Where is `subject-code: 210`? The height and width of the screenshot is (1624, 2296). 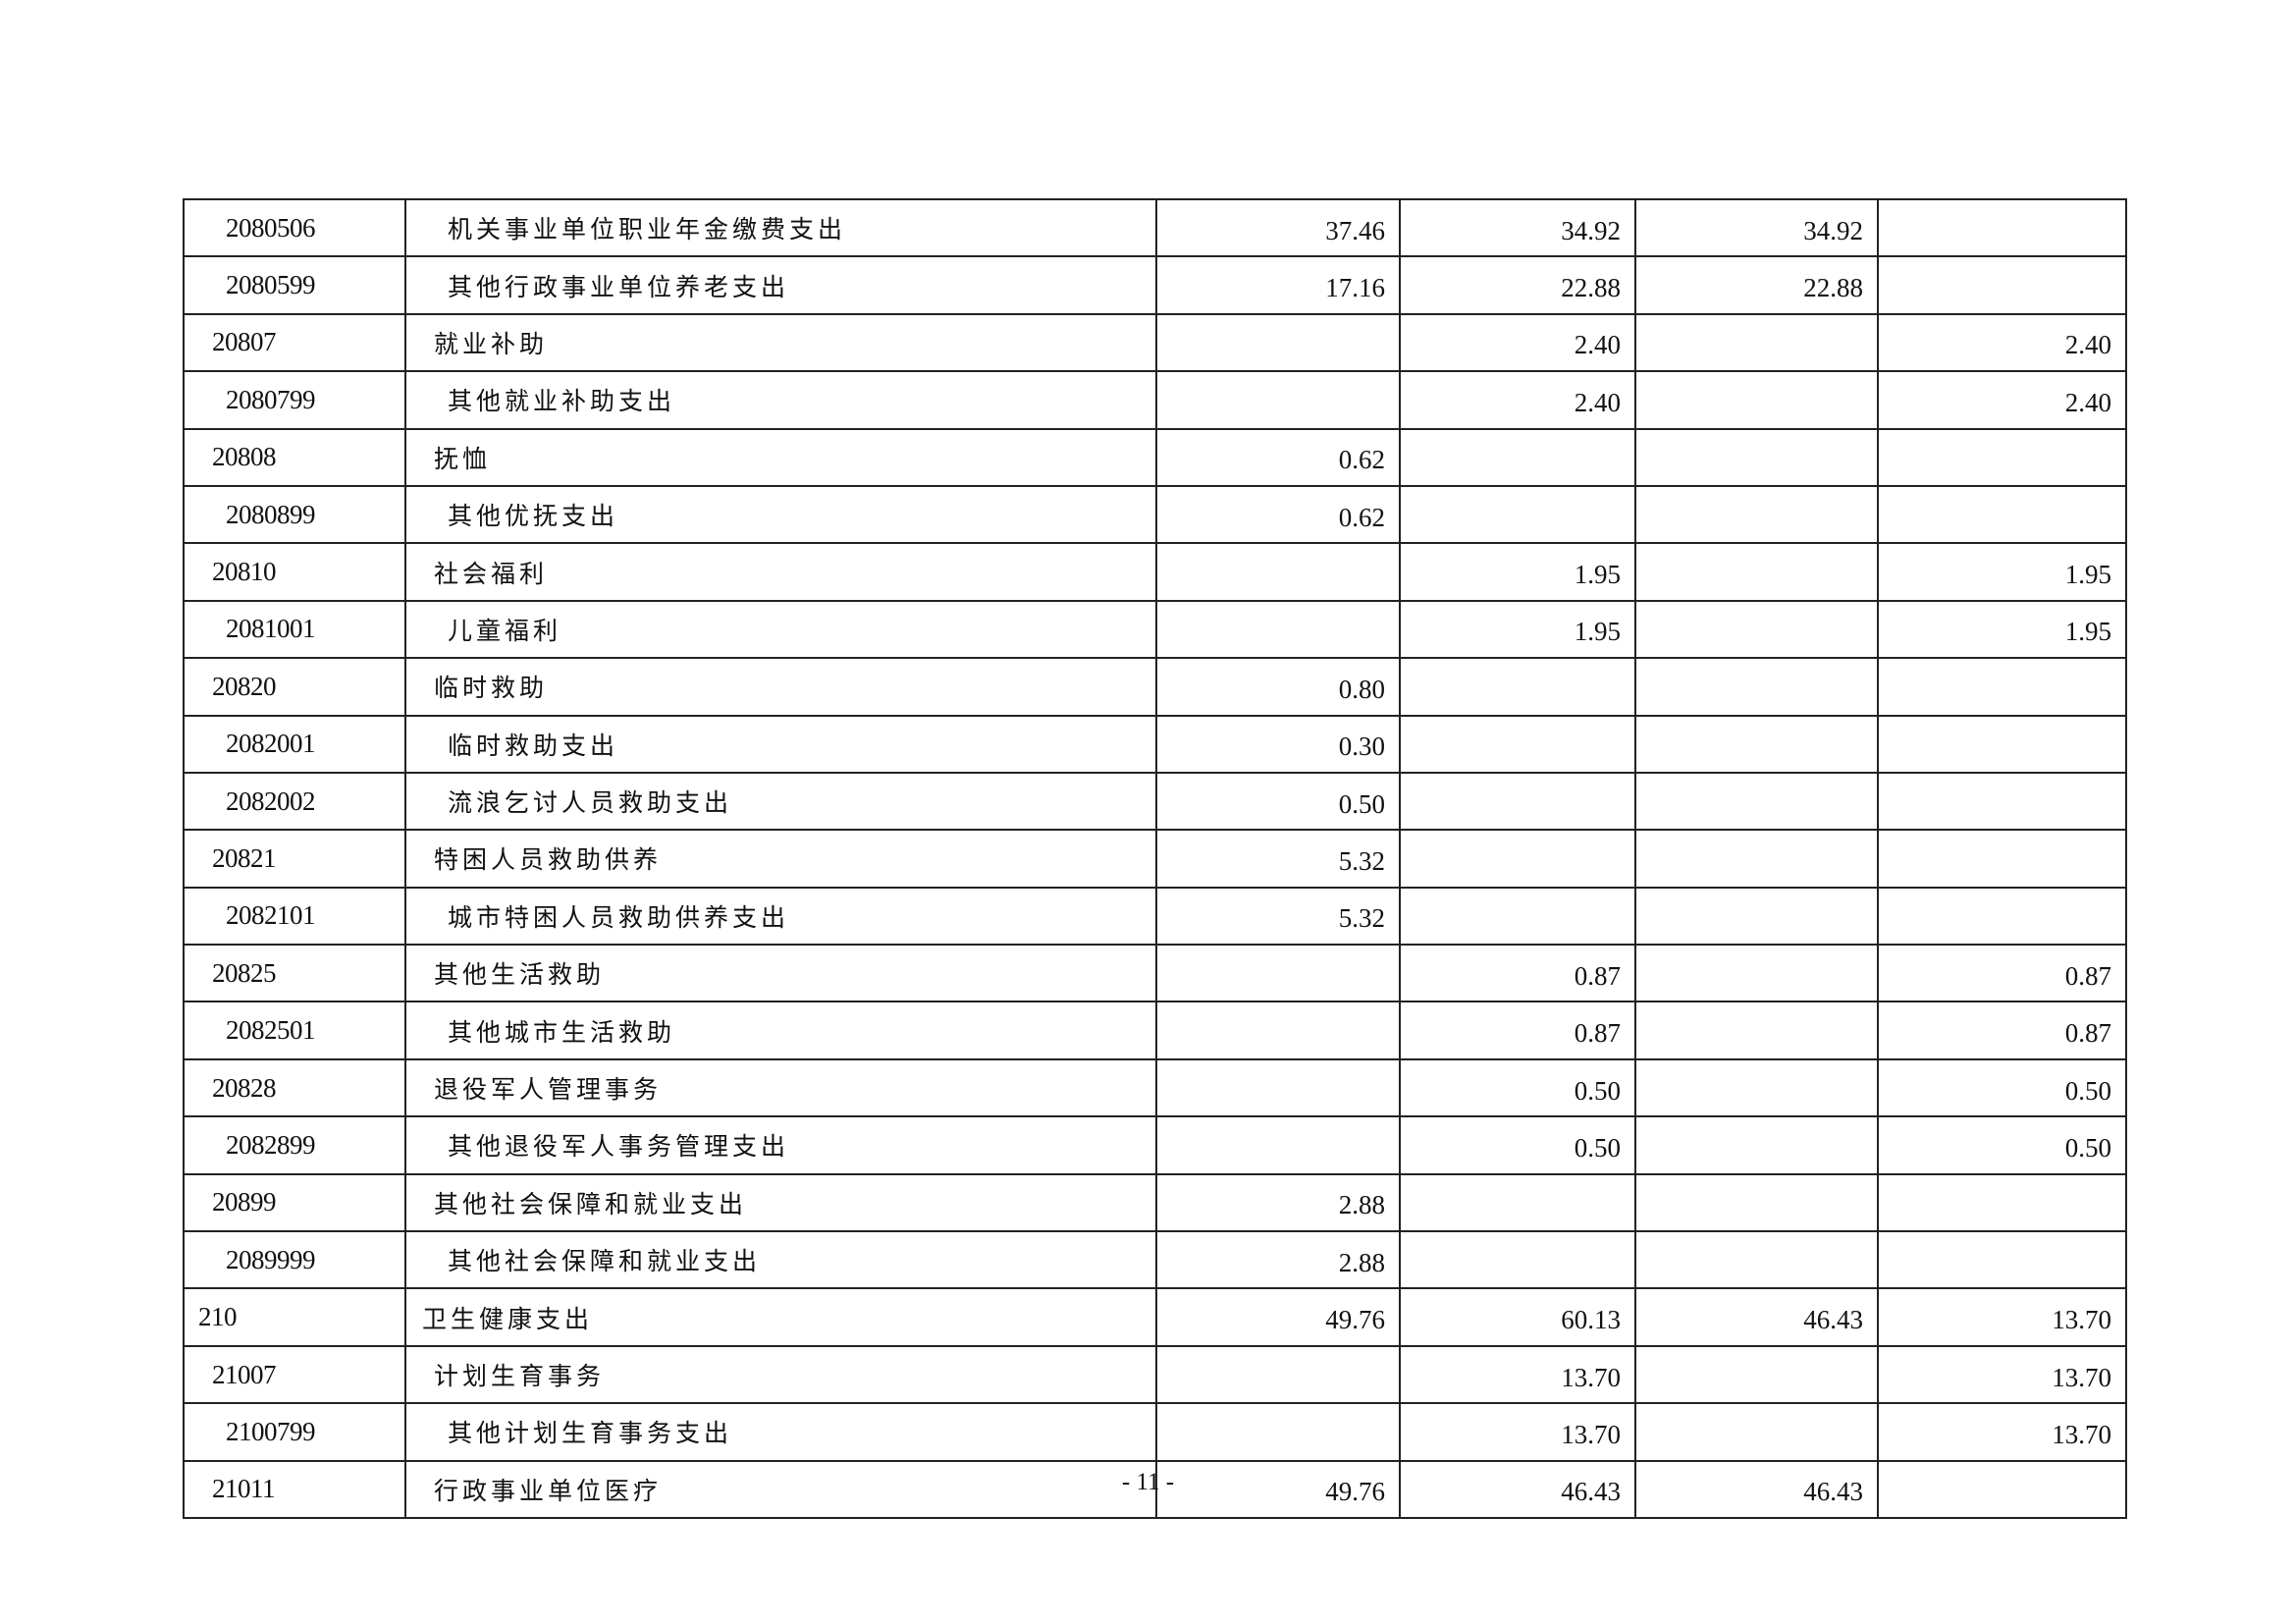 subject-code: 210 is located at coordinates (295, 1317).